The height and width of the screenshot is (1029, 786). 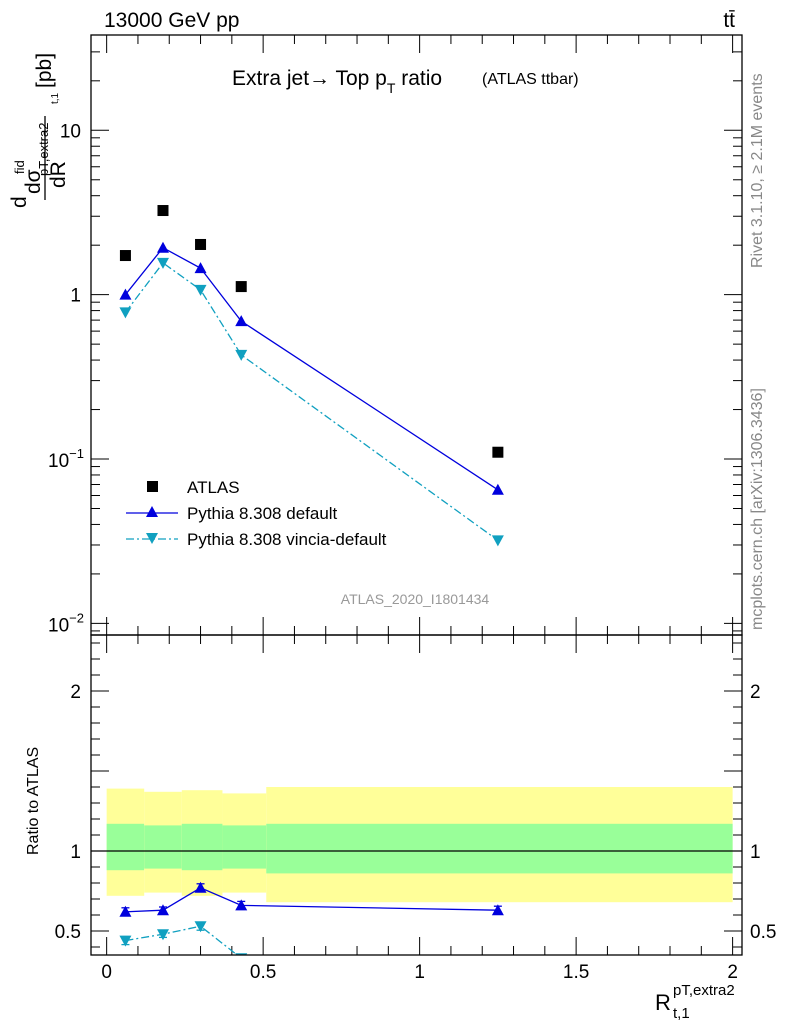 What do you see at coordinates (263, 972) in the screenshot?
I see `x-tick-label: 0.5` at bounding box center [263, 972].